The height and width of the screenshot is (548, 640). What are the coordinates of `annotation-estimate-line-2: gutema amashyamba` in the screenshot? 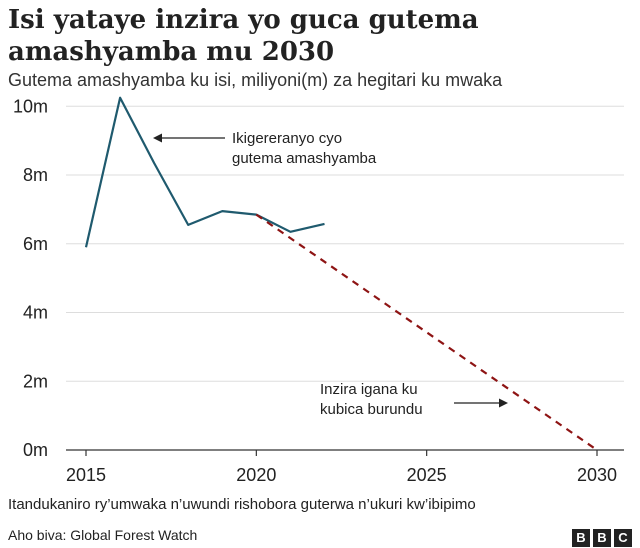 It's located at (304, 158).